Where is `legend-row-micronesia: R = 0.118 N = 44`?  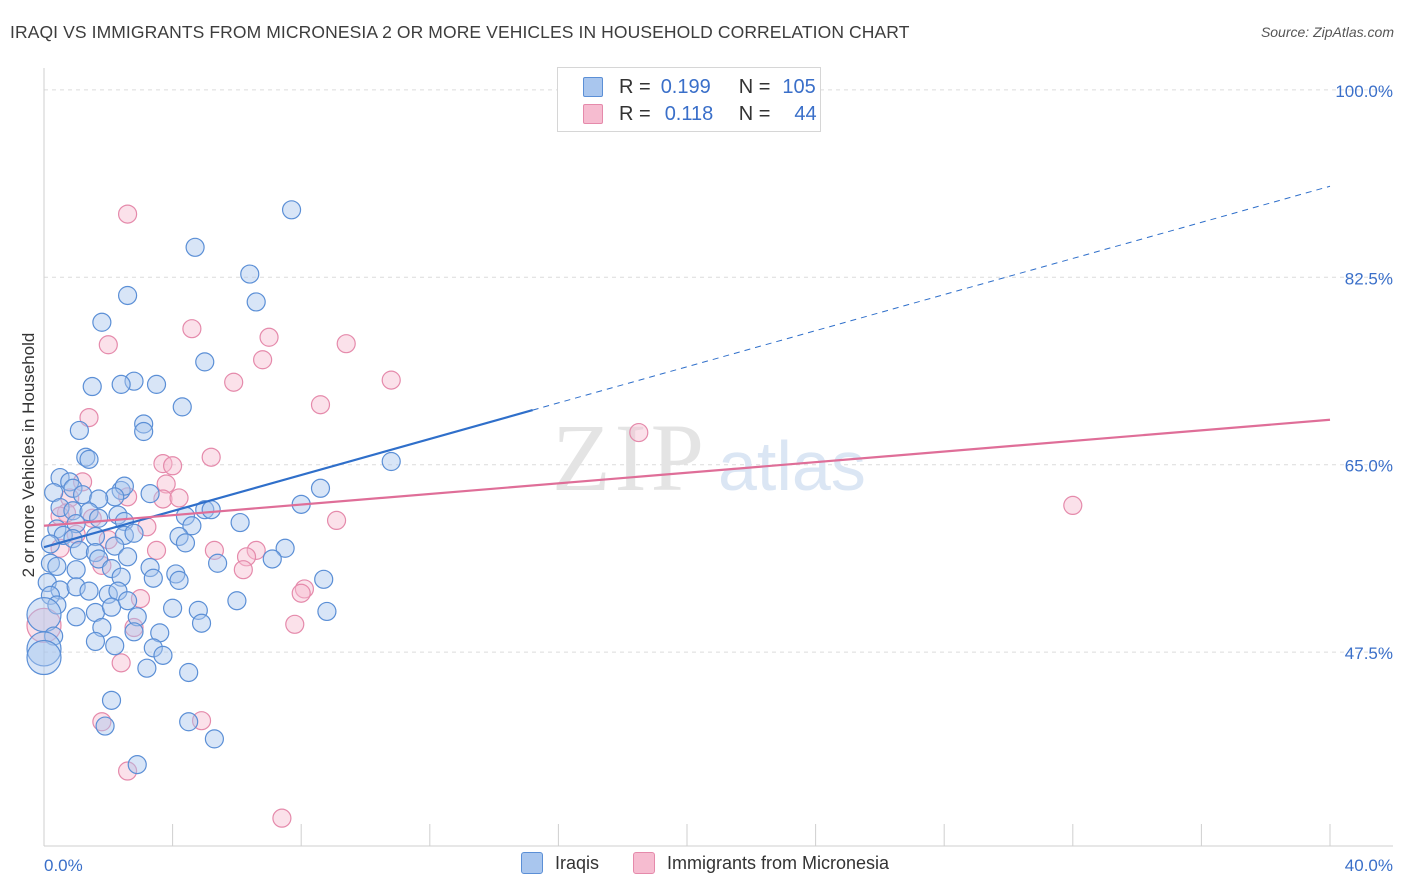
legend-row-micronesia: R = 0.118 N = 44 is located at coordinates (700, 114).